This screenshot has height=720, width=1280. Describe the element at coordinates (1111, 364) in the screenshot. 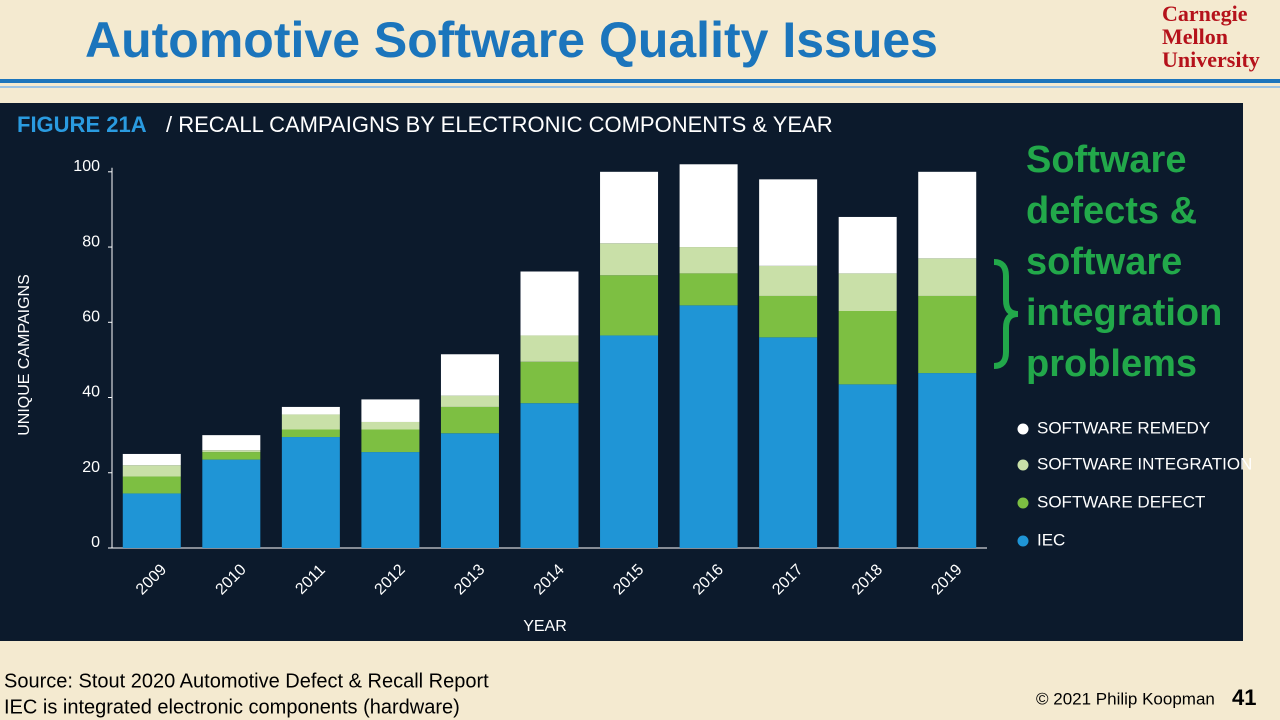

I see `annotation-text: problems` at that location.